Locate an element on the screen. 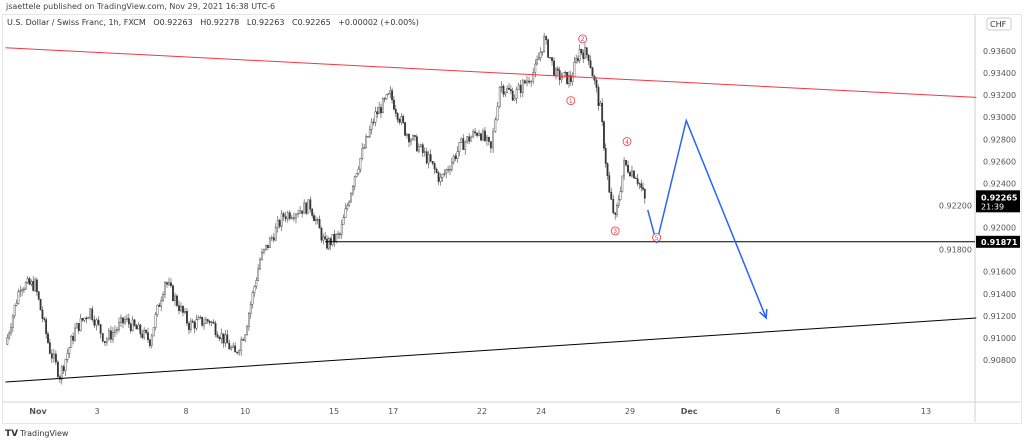 Image resolution: width=1024 pixels, height=442 pixels. tradingview-logo: TV TradingView is located at coordinates (37, 434).